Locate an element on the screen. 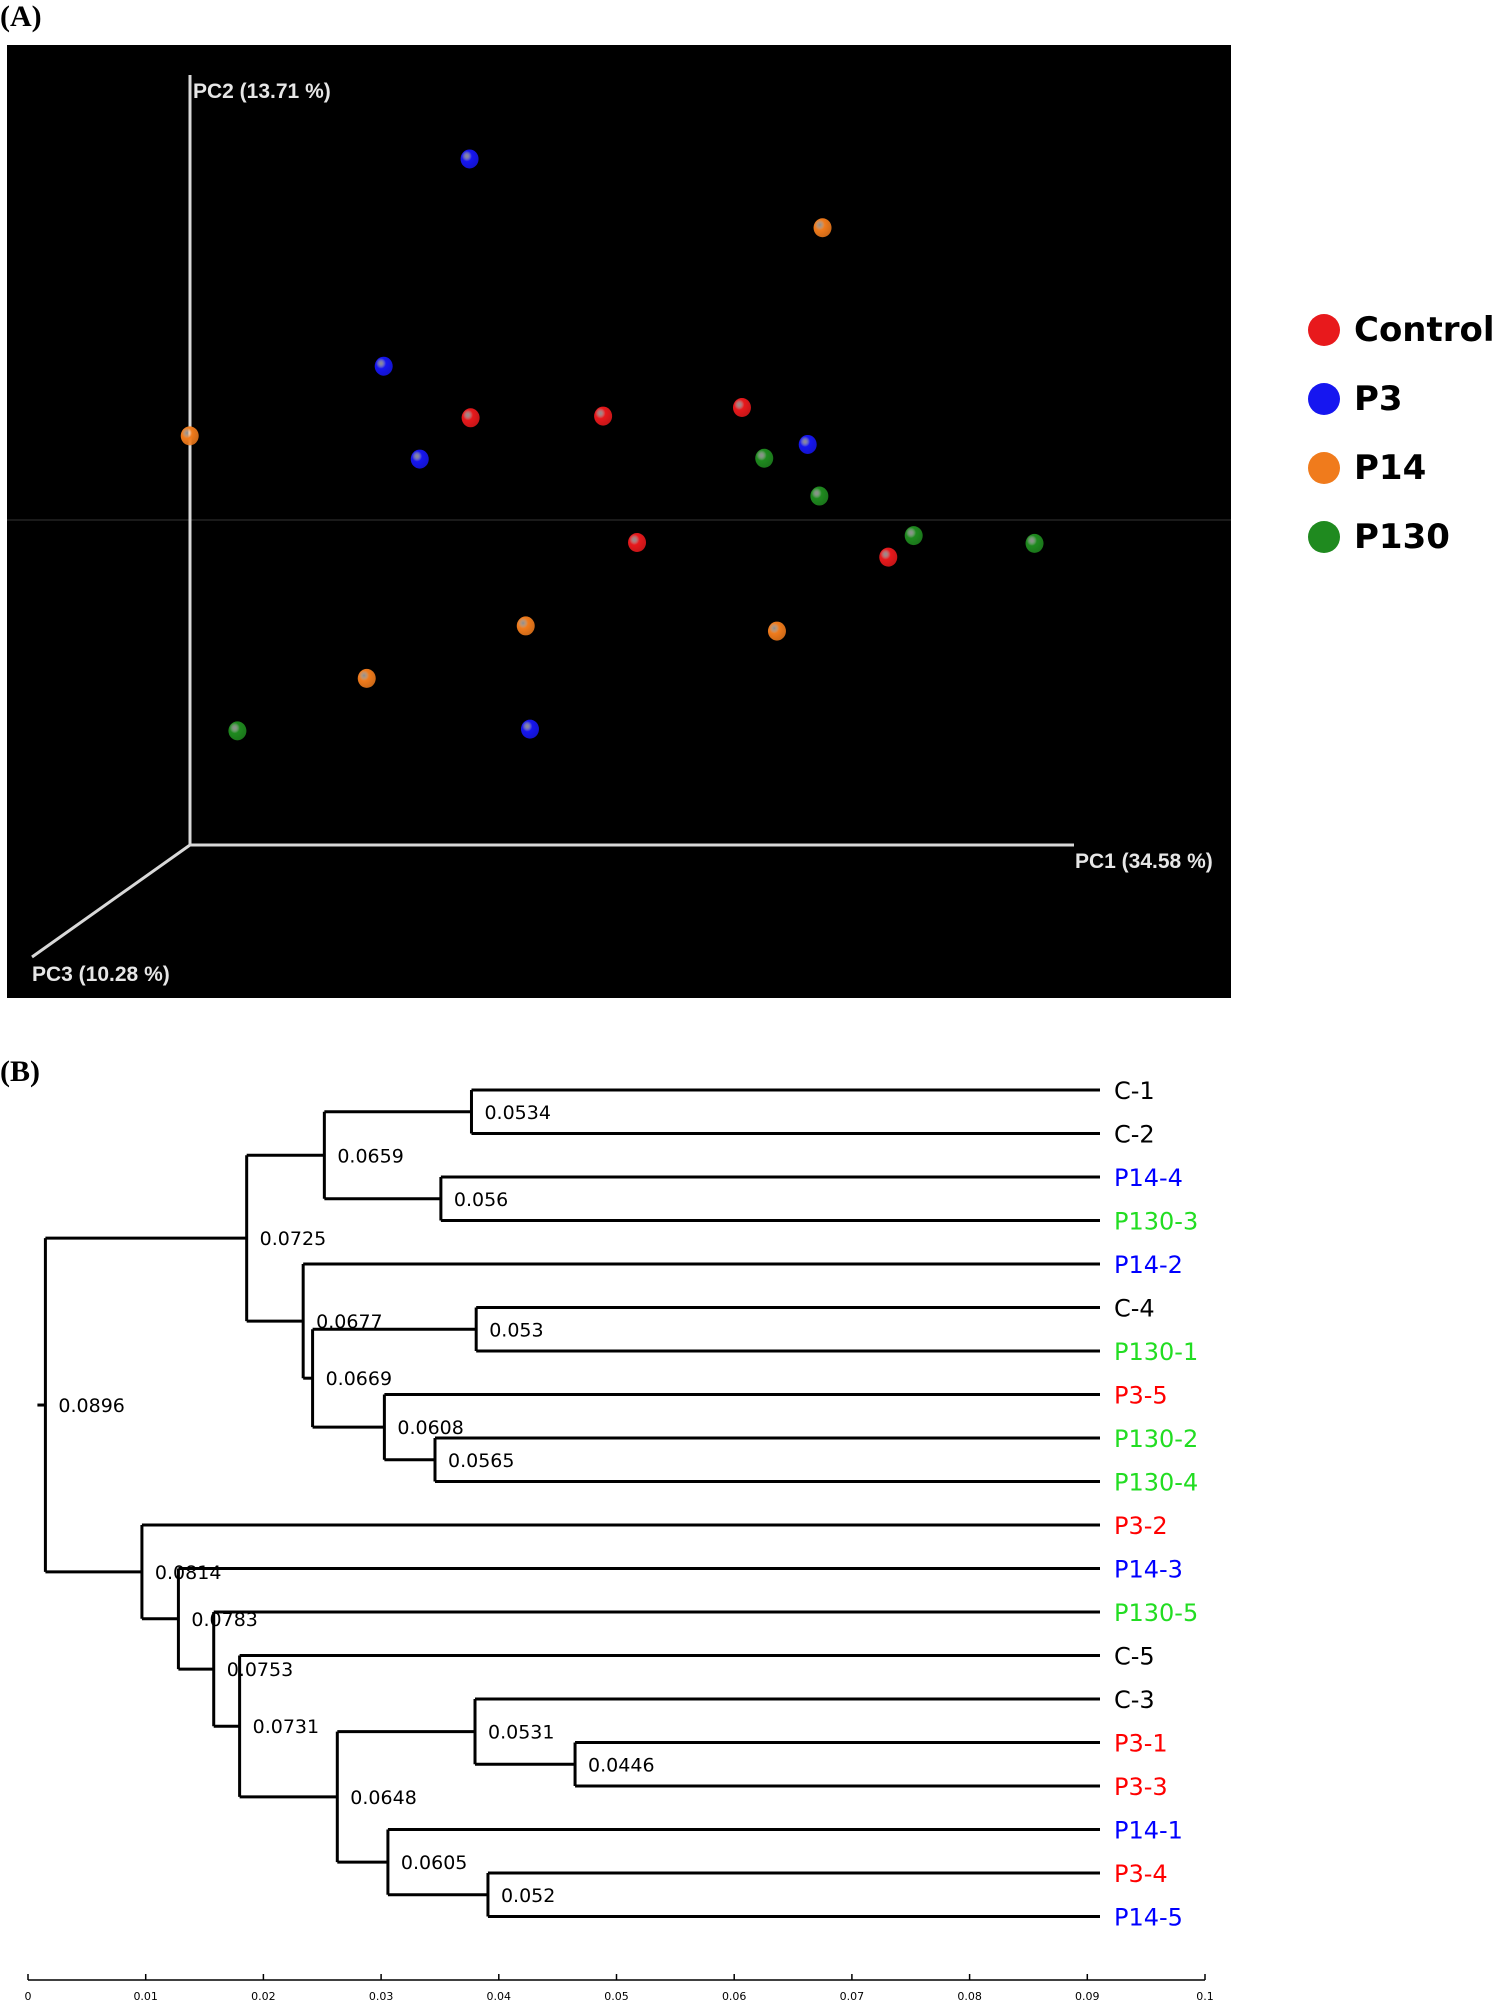 This screenshot has width=1494, height=2005. node-value-label: 0.0565 is located at coordinates (481, 1461).